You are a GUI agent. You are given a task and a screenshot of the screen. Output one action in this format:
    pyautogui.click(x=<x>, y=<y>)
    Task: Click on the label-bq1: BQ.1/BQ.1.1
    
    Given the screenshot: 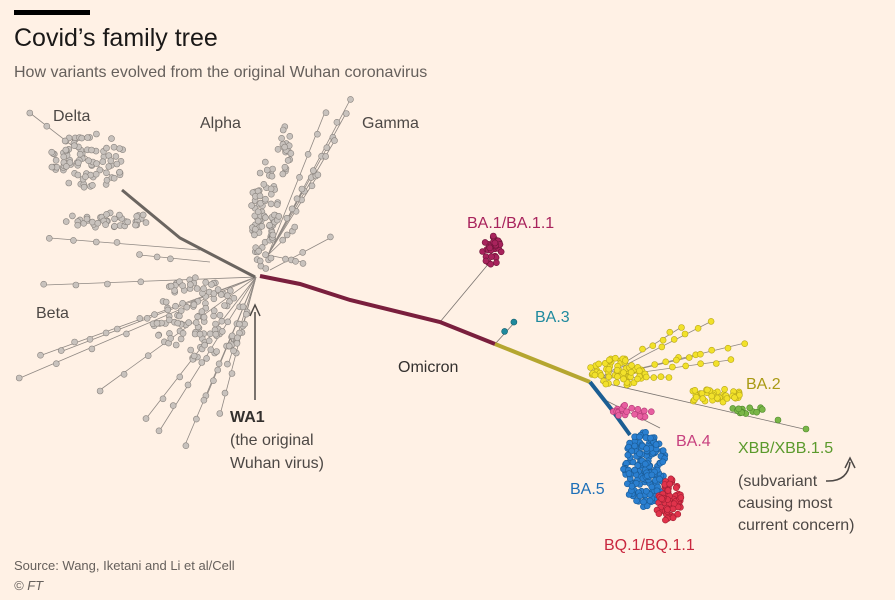 What is the action you would take?
    pyautogui.click(x=649, y=545)
    